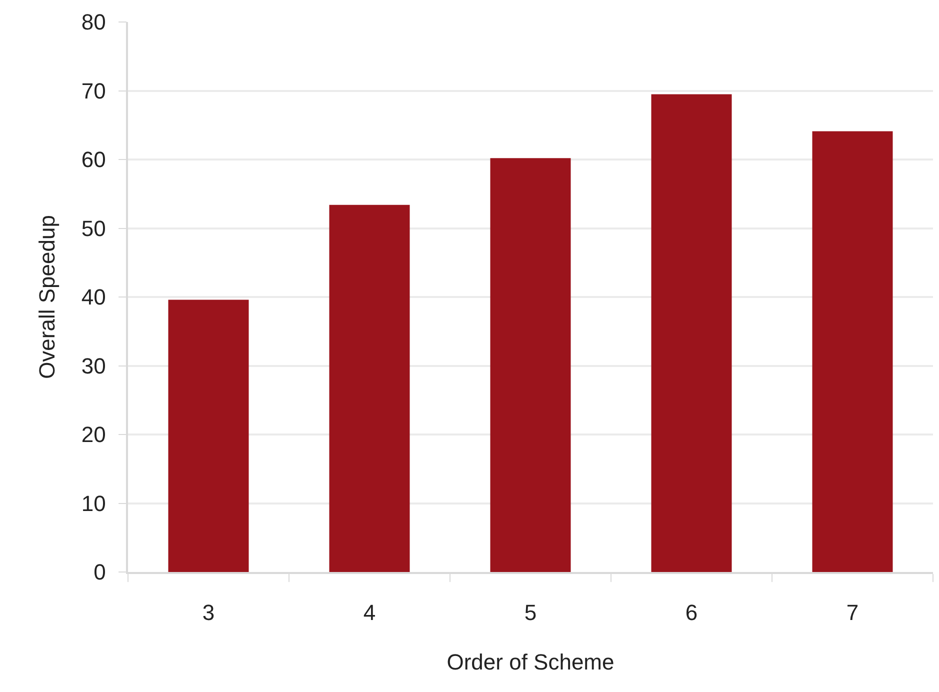 This screenshot has width=939, height=692. What do you see at coordinates (93, 435) in the screenshot?
I see `y-tick-label: 20` at bounding box center [93, 435].